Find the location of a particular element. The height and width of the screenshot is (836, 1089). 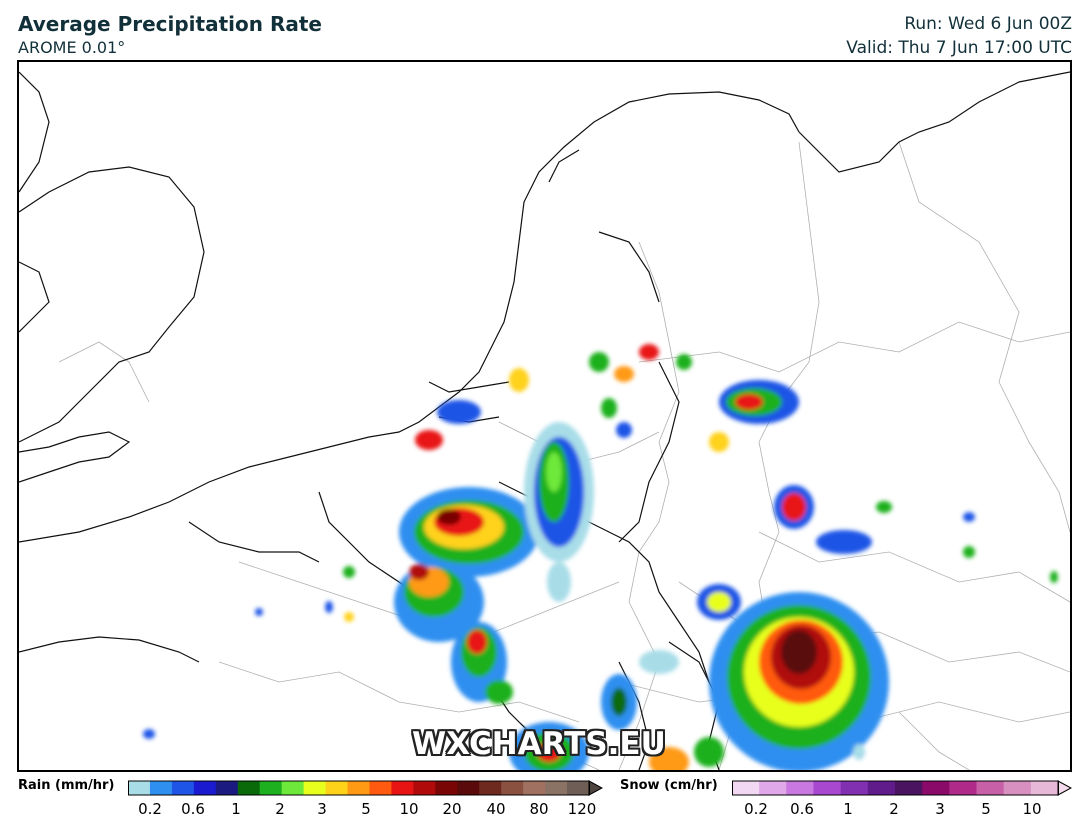

rain-tick-label: 20 is located at coordinates (452, 809).